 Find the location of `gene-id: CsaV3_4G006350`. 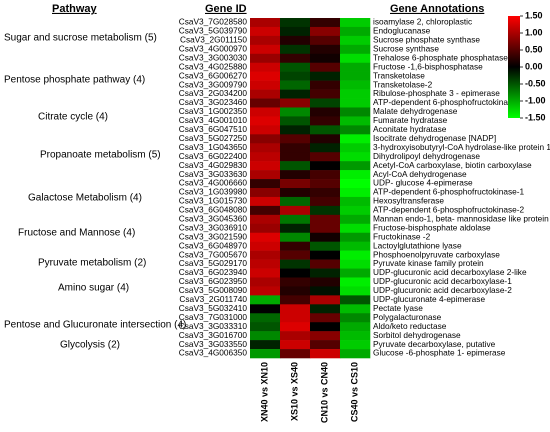

gene-id: CsaV3_4G006350 is located at coordinates (213, 353).